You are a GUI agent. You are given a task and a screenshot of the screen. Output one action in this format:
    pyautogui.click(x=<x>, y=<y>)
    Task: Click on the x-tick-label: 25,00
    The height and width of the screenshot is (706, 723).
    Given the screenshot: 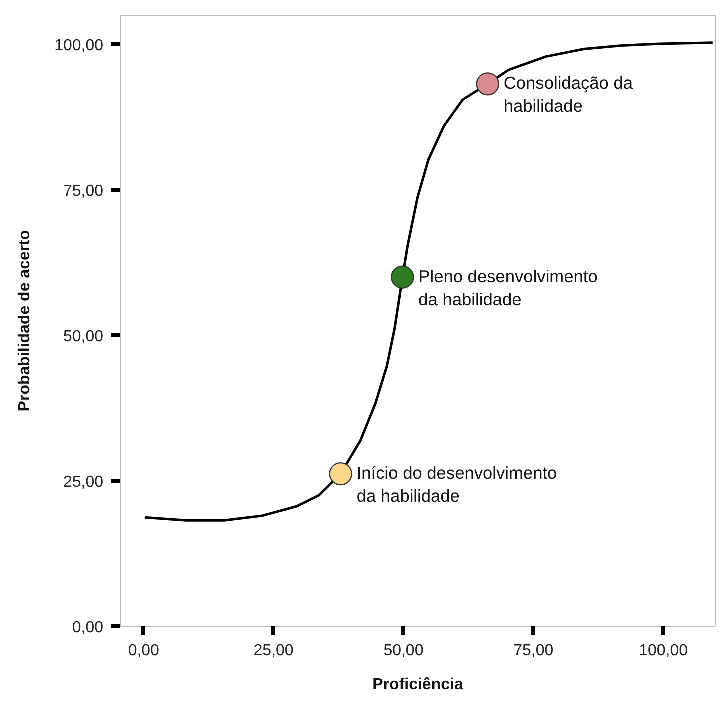 What is the action you would take?
    pyautogui.click(x=274, y=651)
    